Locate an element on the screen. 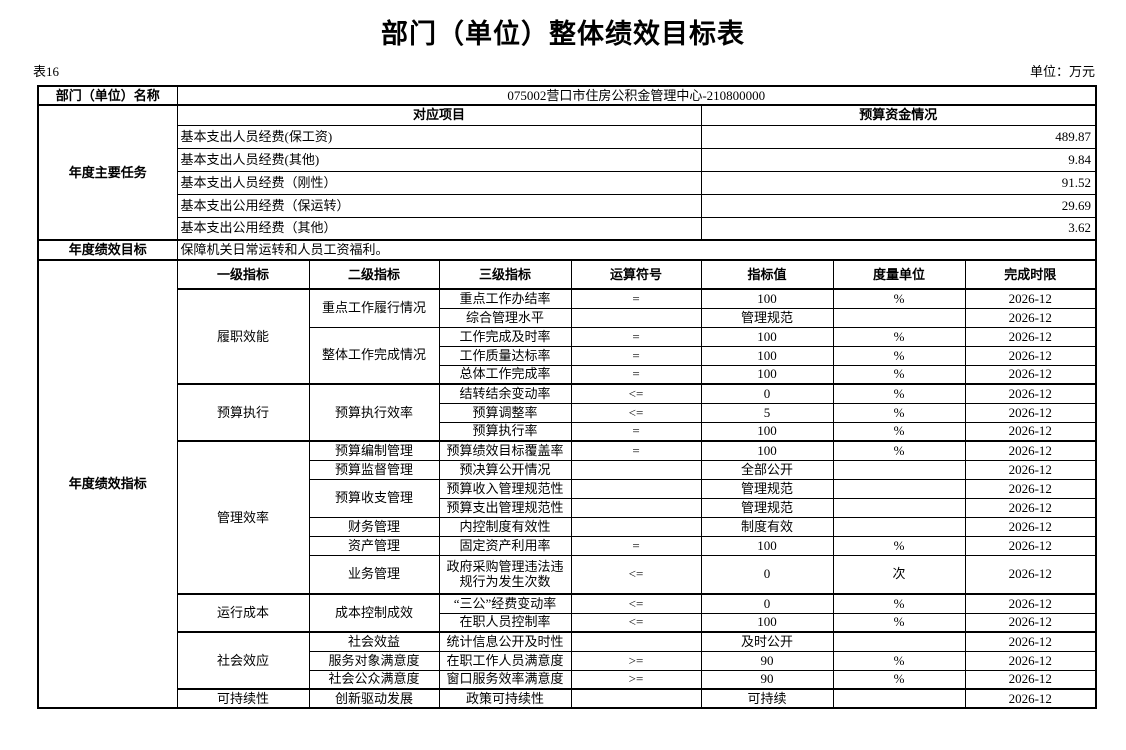 The image size is (1126, 750). indicator-row: 运行成本 成本控制成效 “三公”经费变动率 <= 0% 2026-12 is located at coordinates (567, 613).